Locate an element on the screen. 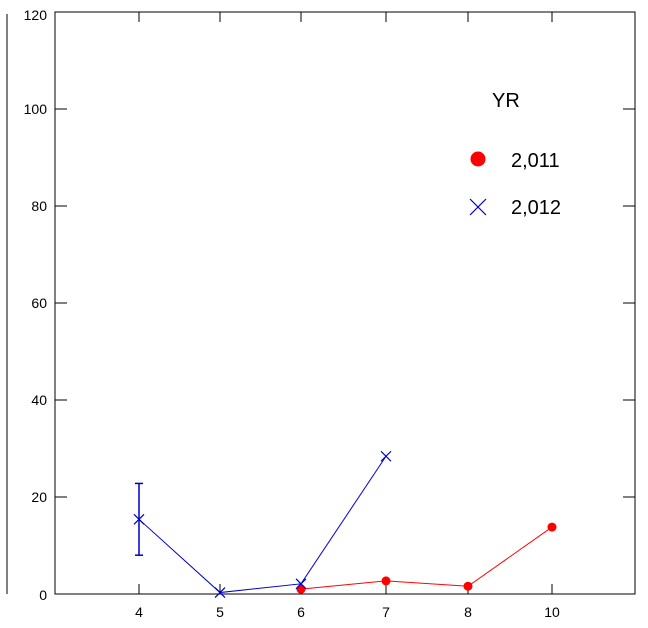 The image size is (648, 628). legend-marker-2011 is located at coordinates (478, 159).